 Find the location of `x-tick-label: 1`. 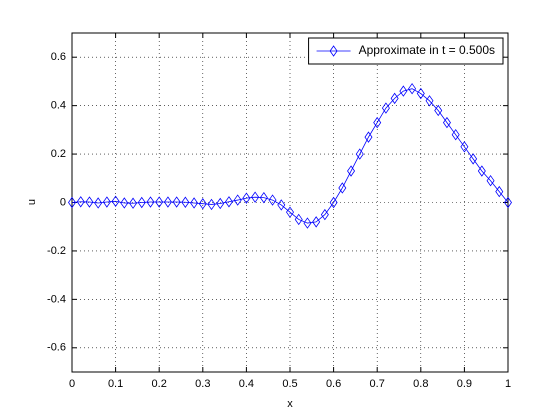

x-tick-label: 1 is located at coordinates (508, 384).